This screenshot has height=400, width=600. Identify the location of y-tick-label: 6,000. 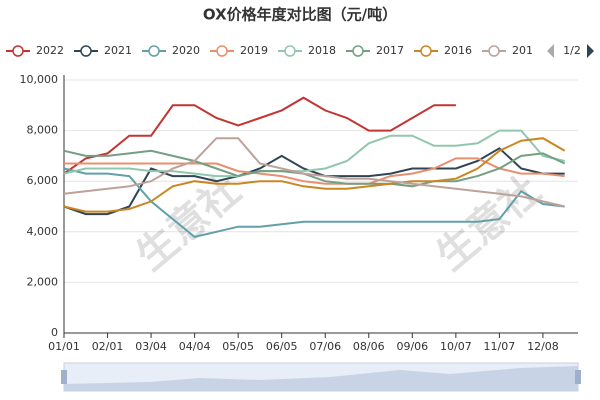
(43, 180).